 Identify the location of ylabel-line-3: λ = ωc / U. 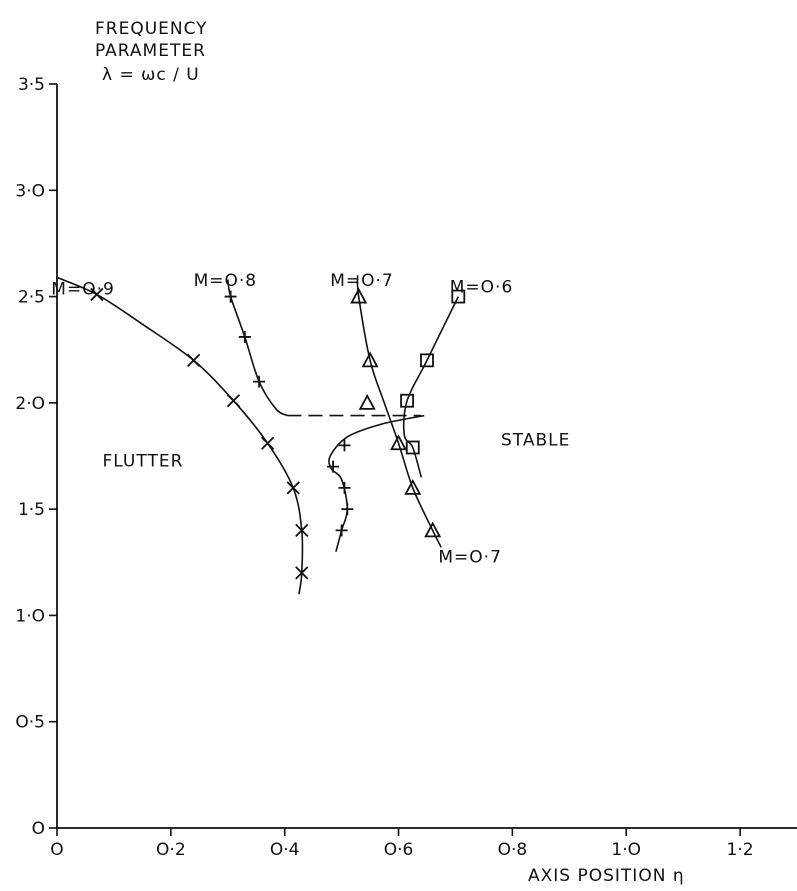
(151, 75).